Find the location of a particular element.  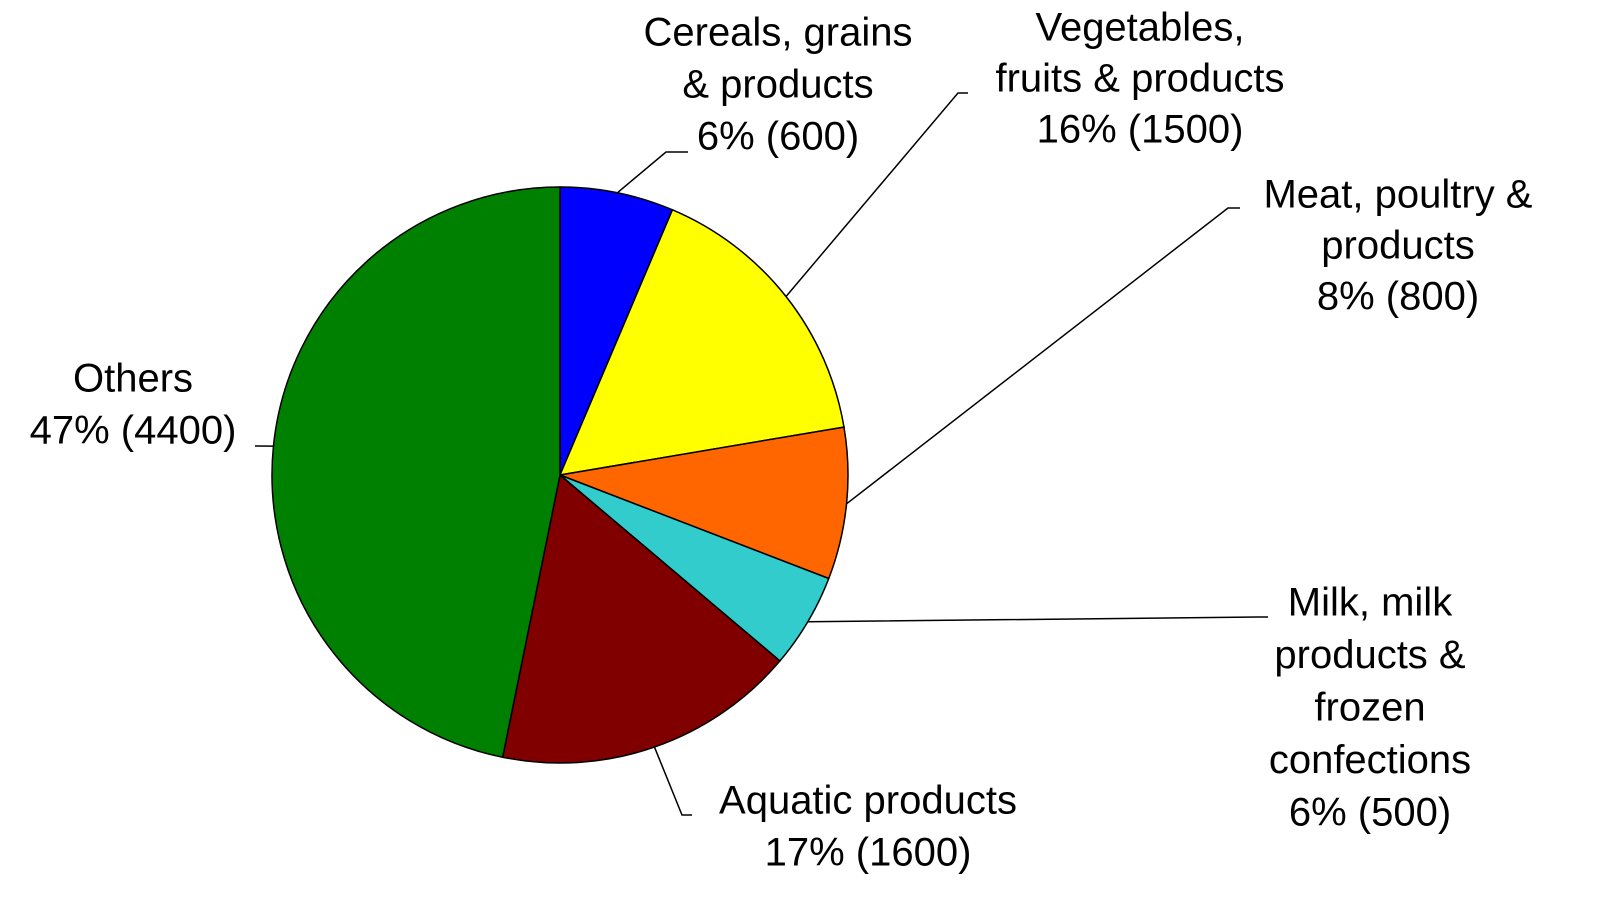

value-label: 16% (1500) is located at coordinates (1140, 130).